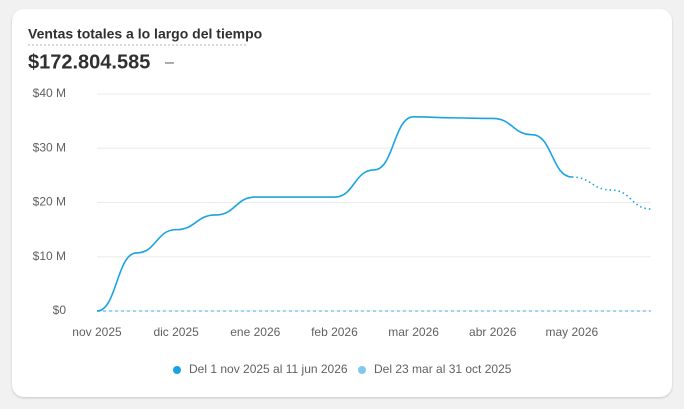 The width and height of the screenshot is (684, 409). What do you see at coordinates (255, 332) in the screenshot?
I see `x-tick-label: ene 2026` at bounding box center [255, 332].